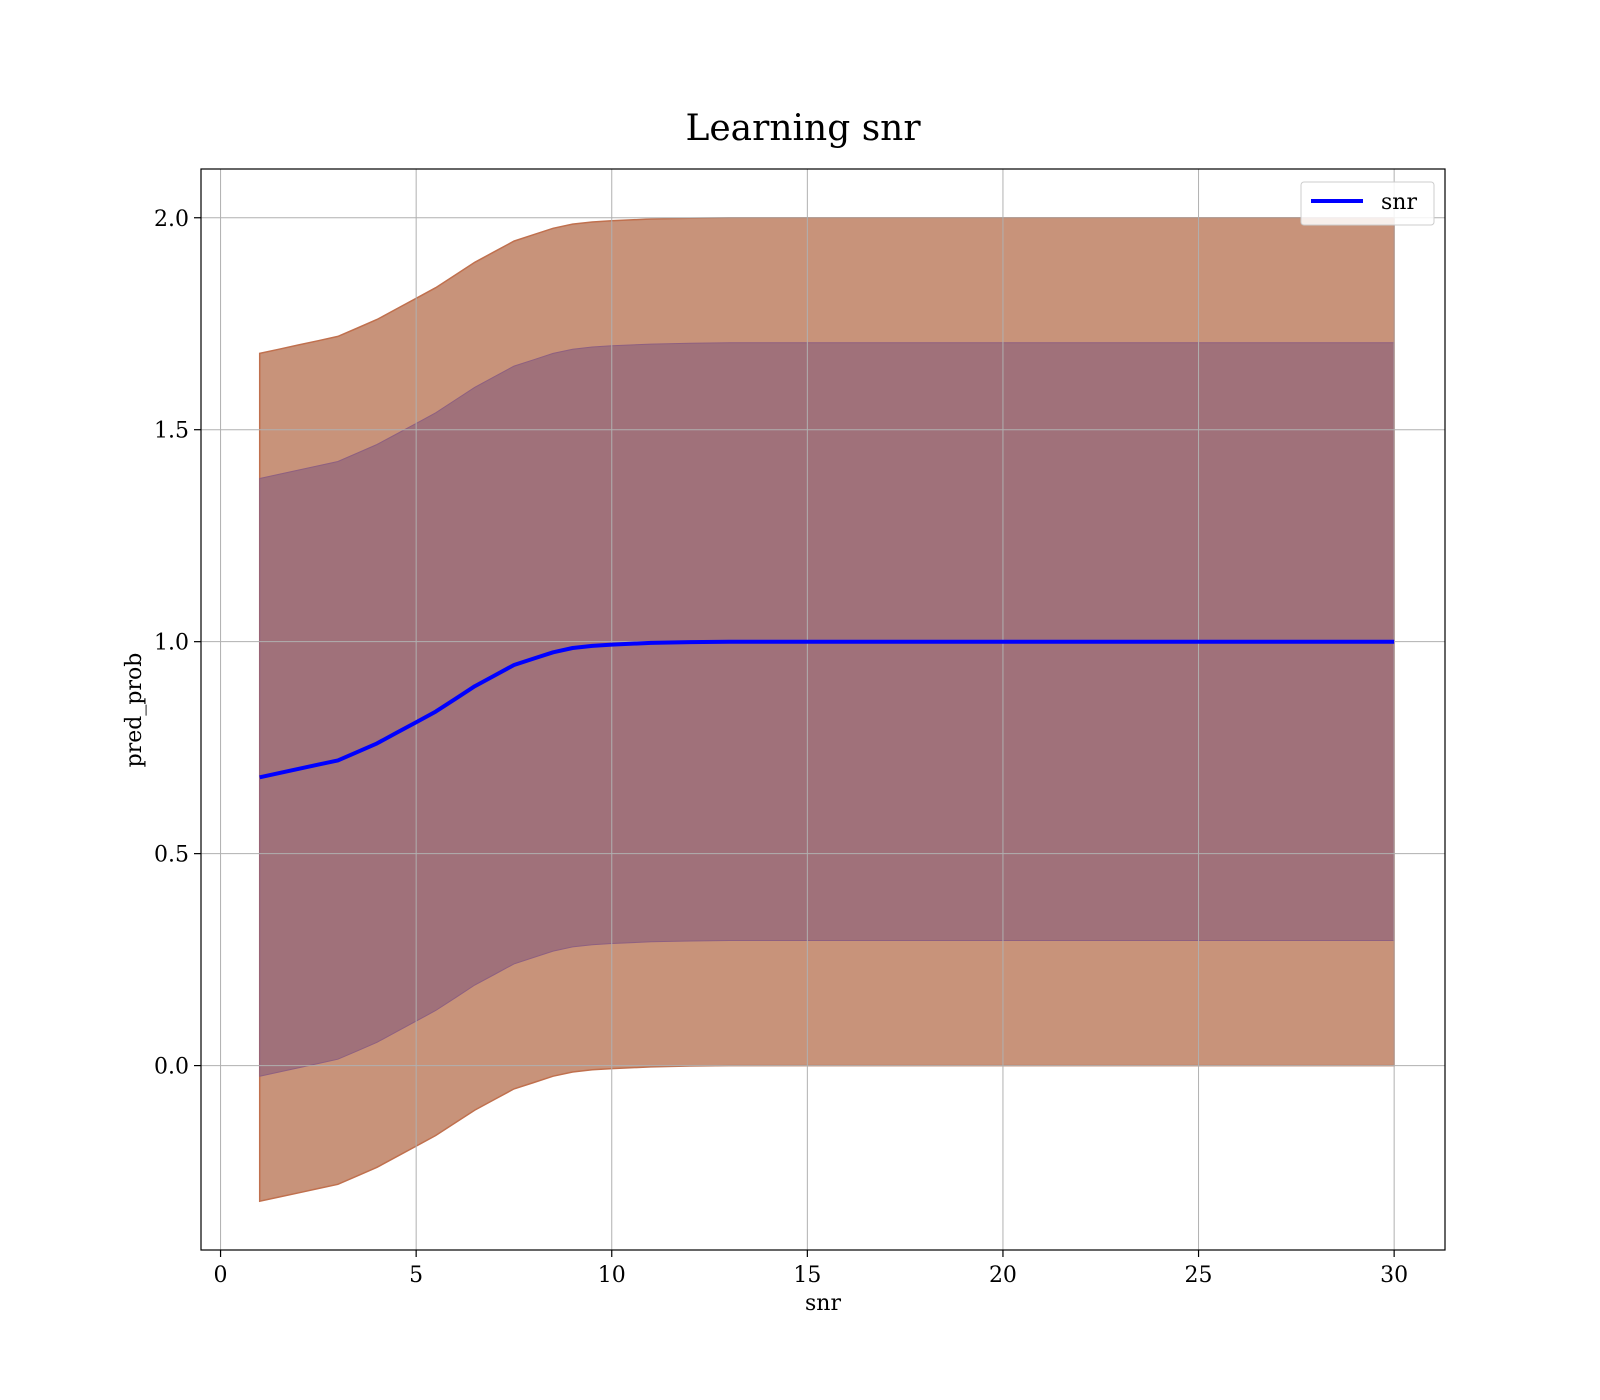 The image size is (1600, 1400). I want to click on y-tick-label: 2.0, so click(171, 219).